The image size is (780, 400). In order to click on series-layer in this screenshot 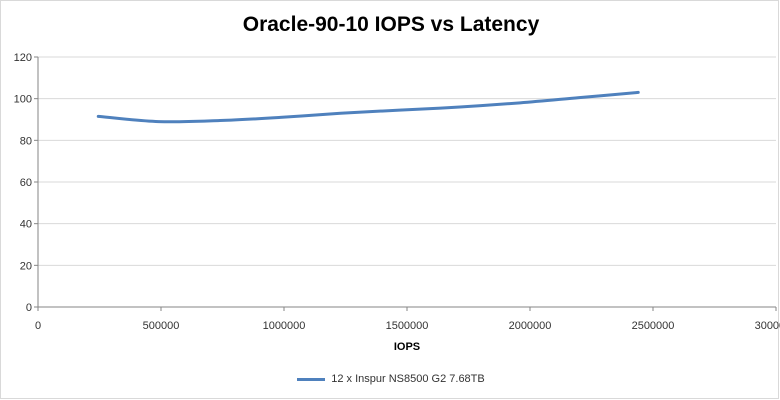, I will do `click(368, 107)`.